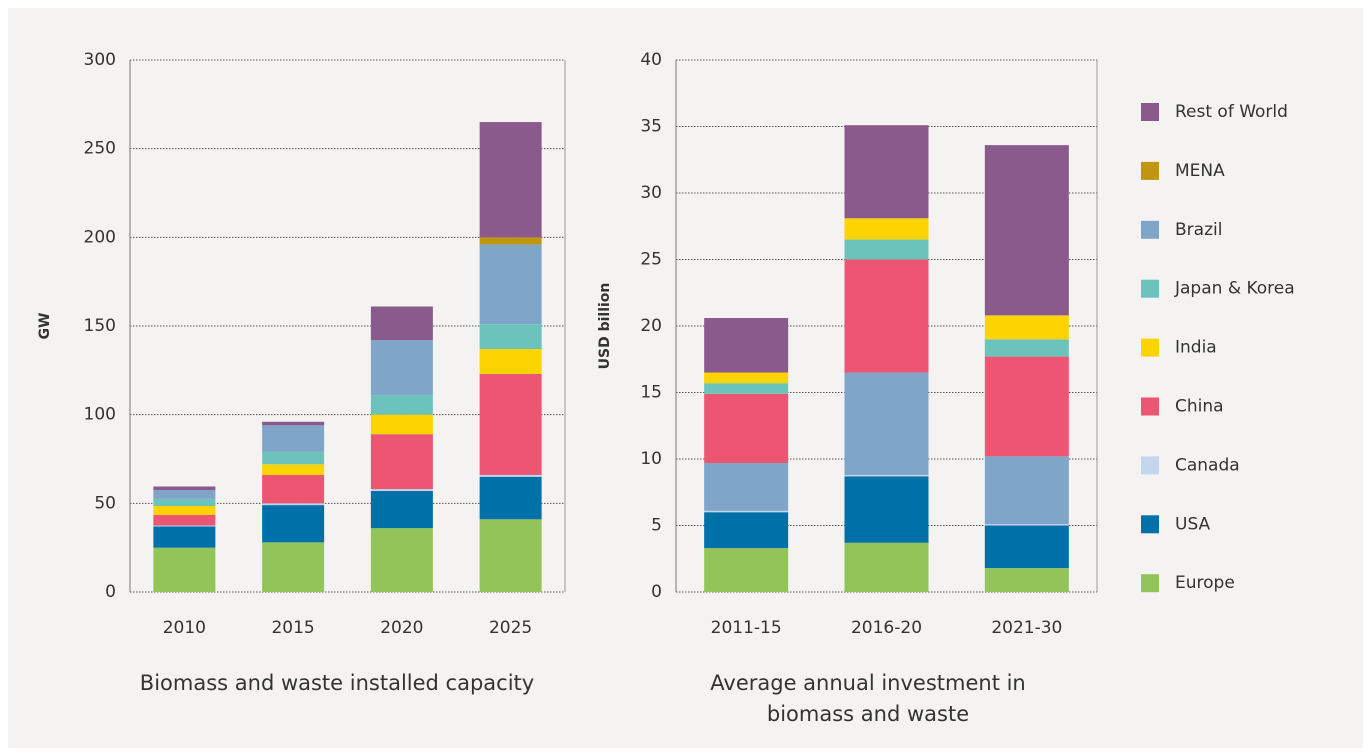 This screenshot has width=1371, height=756. Describe the element at coordinates (651, 127) in the screenshot. I see `y-tick-label: 35` at that location.